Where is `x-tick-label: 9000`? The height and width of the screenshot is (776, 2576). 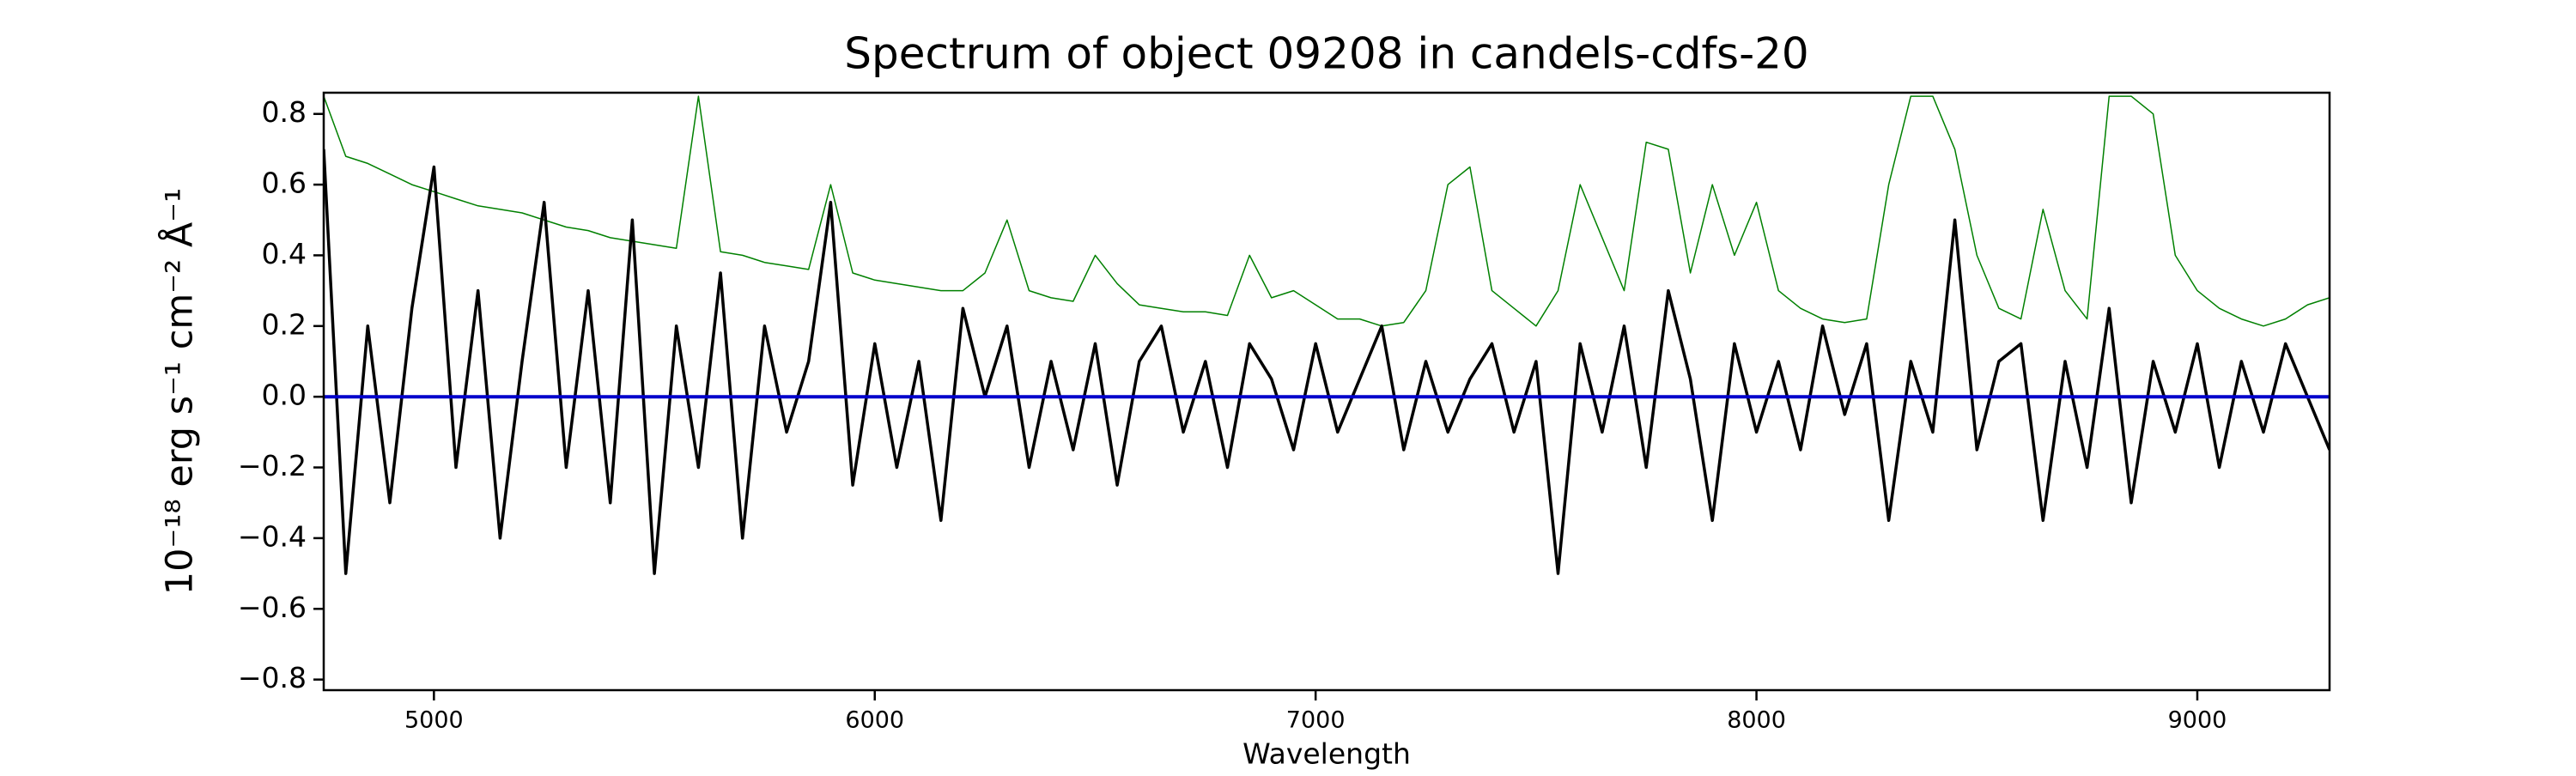 x-tick-label: 9000 is located at coordinates (2197, 720).